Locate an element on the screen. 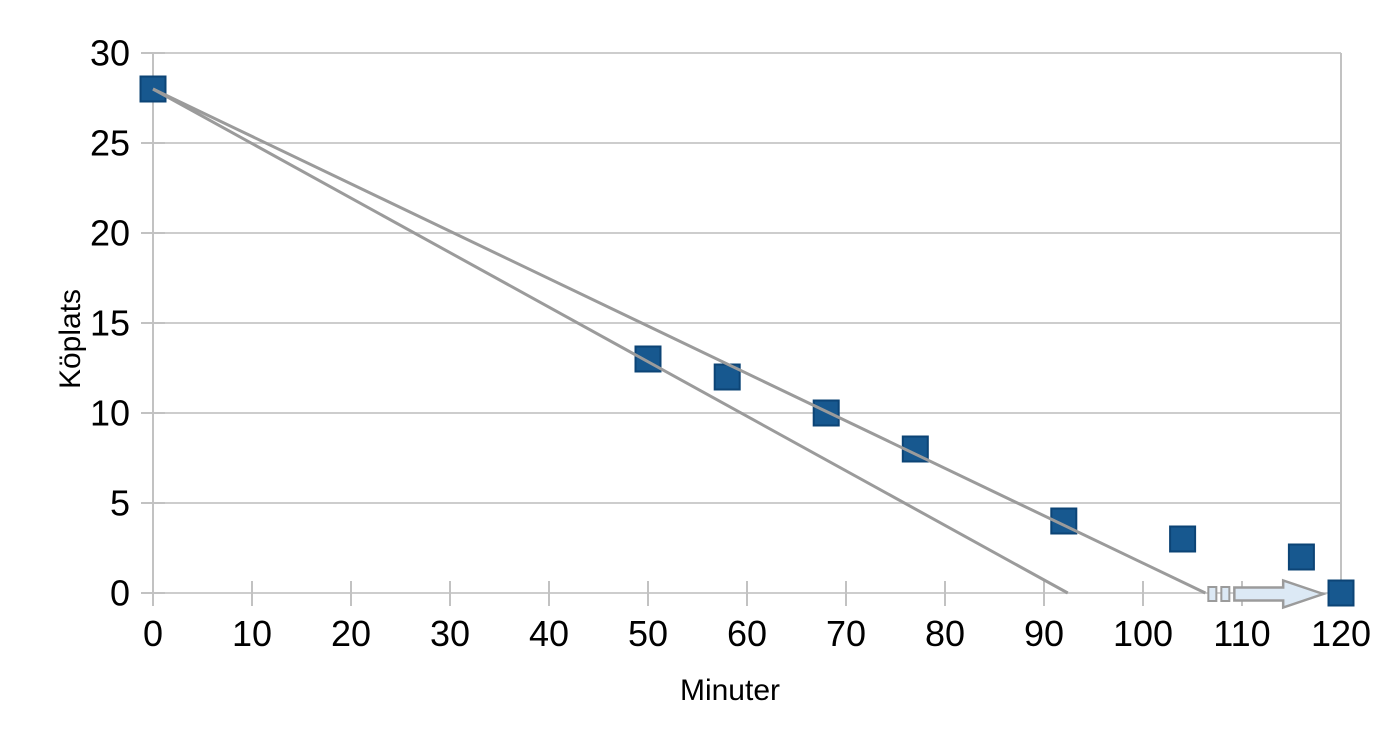 The height and width of the screenshot is (732, 1398). extrapolation-arrow is located at coordinates (1280, 594).